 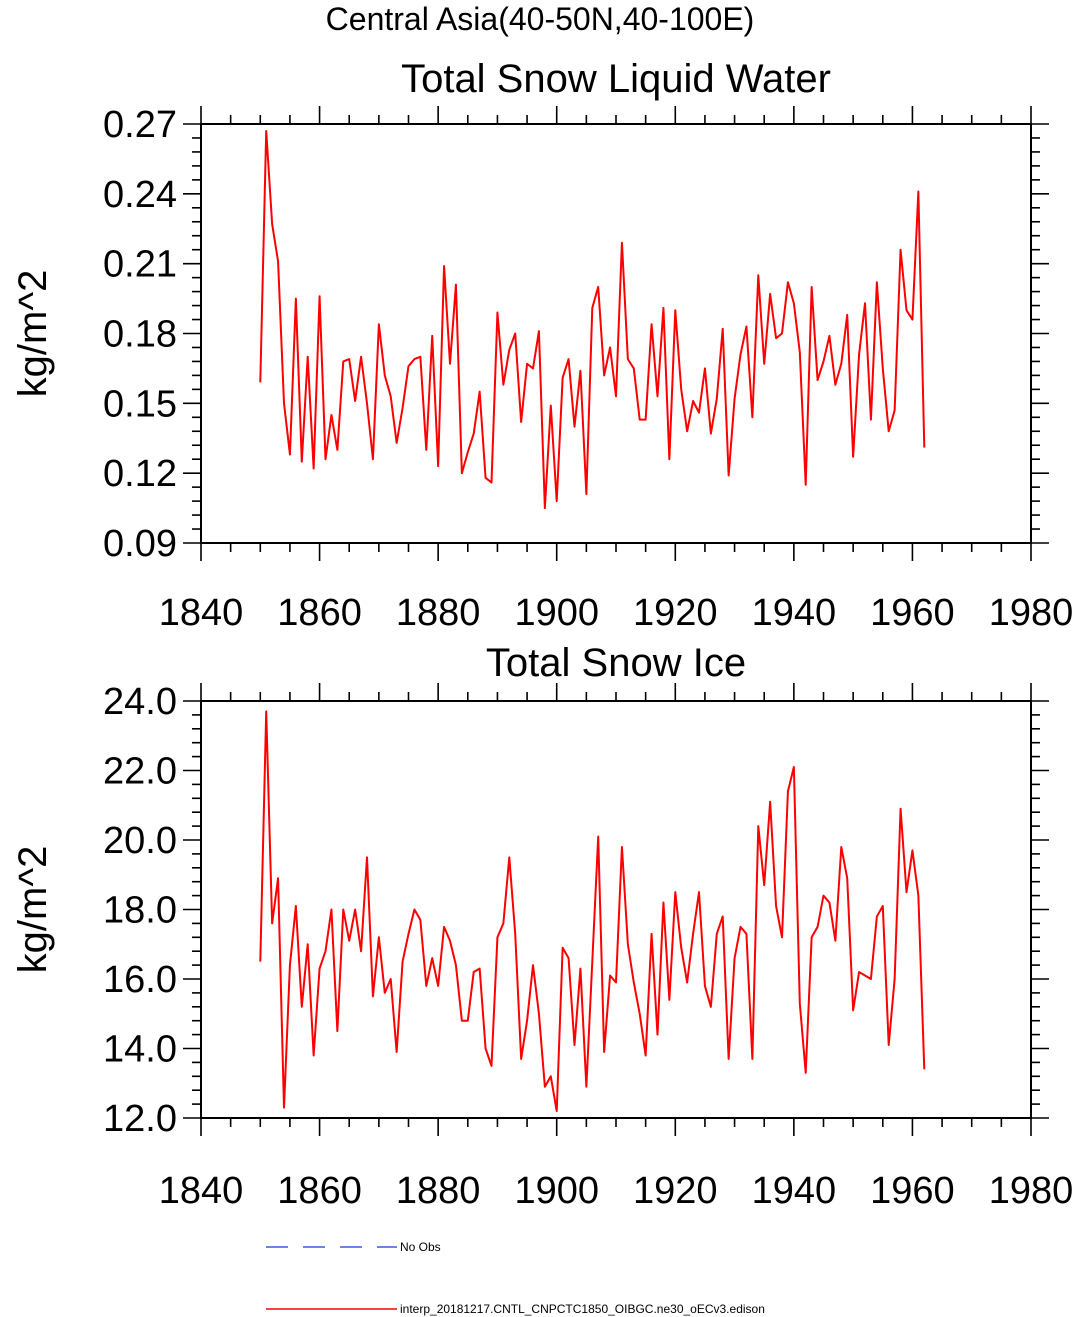 I want to click on y-tick-label: 14.0, so click(x=140, y=1050).